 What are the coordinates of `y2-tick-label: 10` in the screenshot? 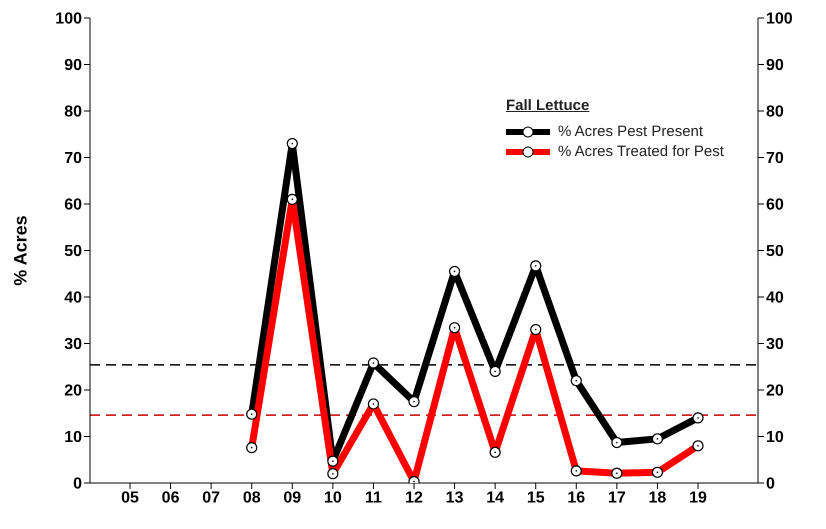 It's located at (775, 437).